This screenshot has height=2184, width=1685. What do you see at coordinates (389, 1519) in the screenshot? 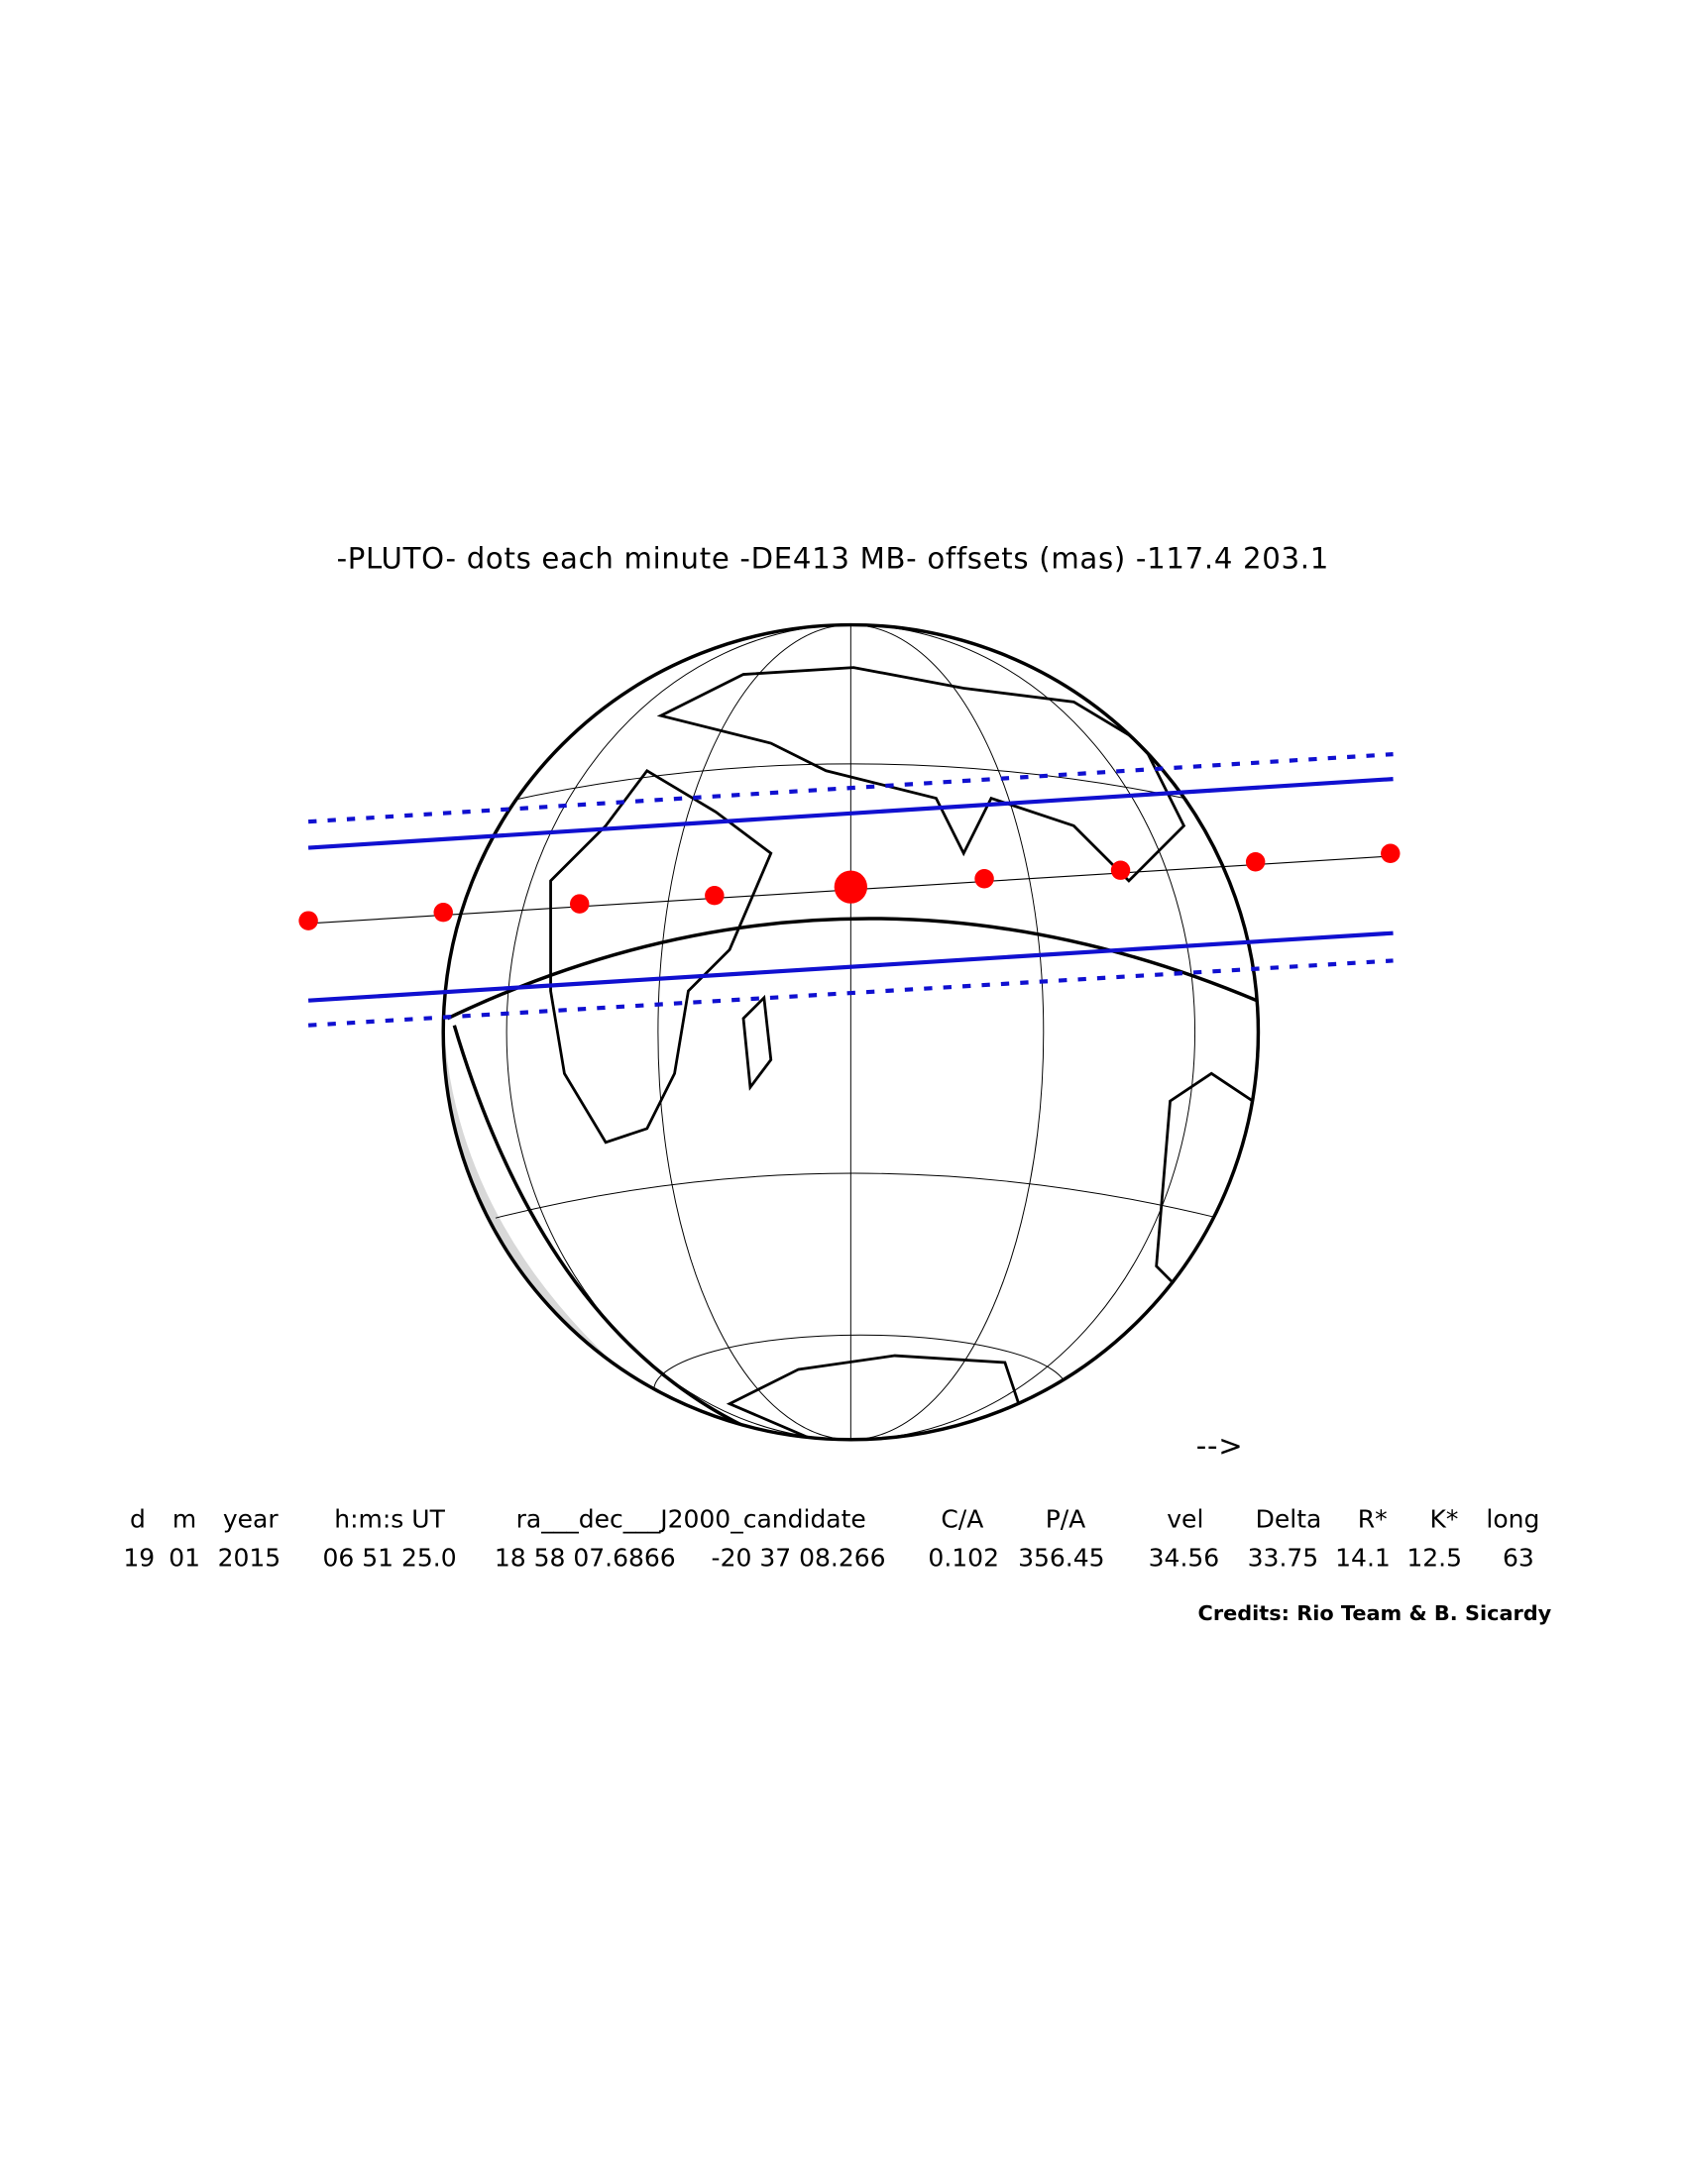
I see `table-header: h:m:s UT` at bounding box center [389, 1519].